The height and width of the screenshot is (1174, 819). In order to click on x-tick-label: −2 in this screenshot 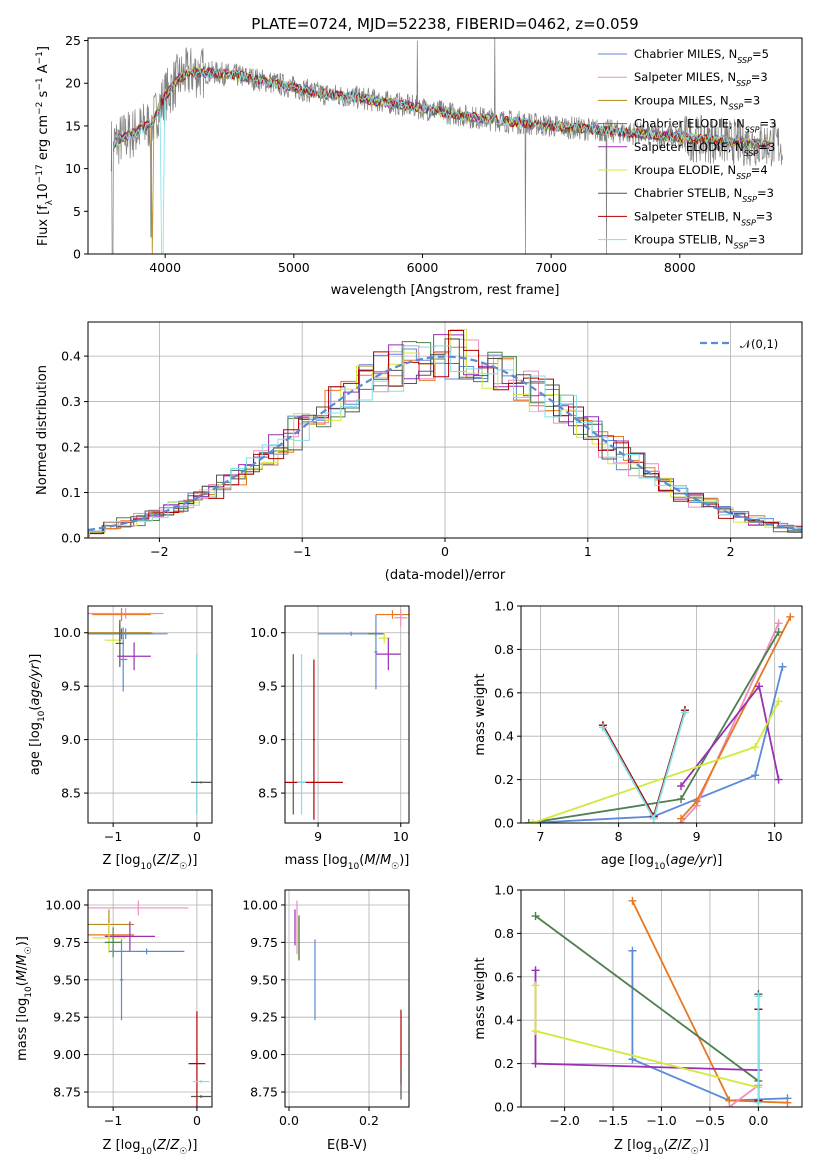, I will do `click(159, 551)`.